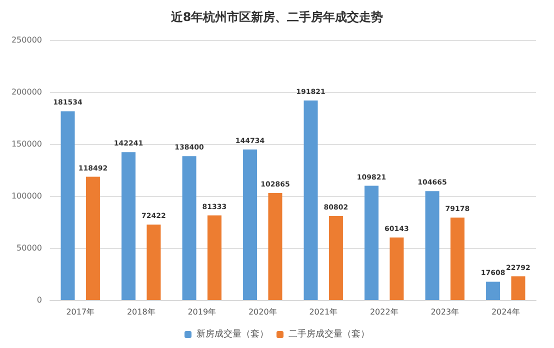 Image resolution: width=554 pixels, height=348 pixels. What do you see at coordinates (29, 248) in the screenshot?
I see `y-tick-label: 50000` at bounding box center [29, 248].